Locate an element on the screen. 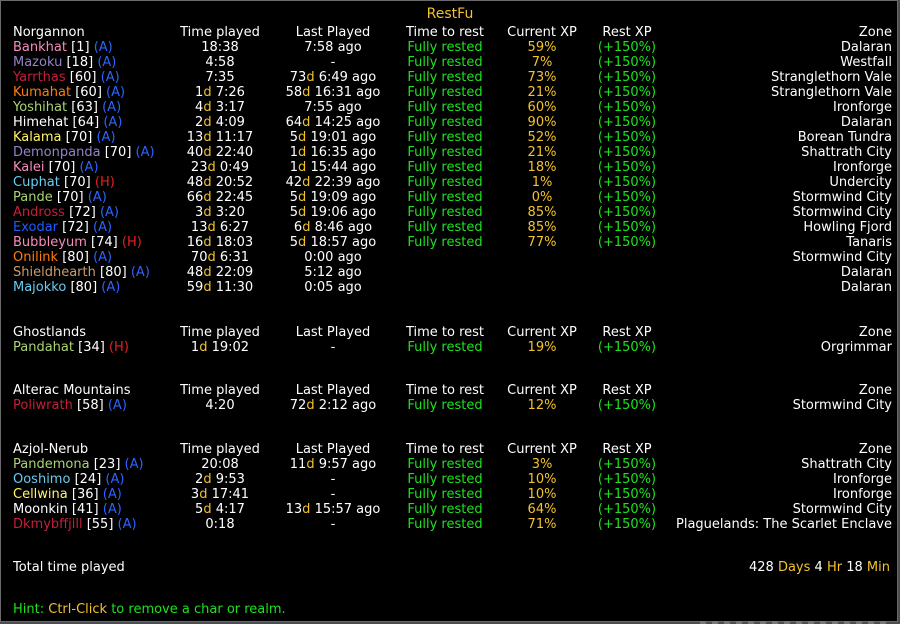  character-cell: Himehat [64] (A) is located at coordinates (67, 122).